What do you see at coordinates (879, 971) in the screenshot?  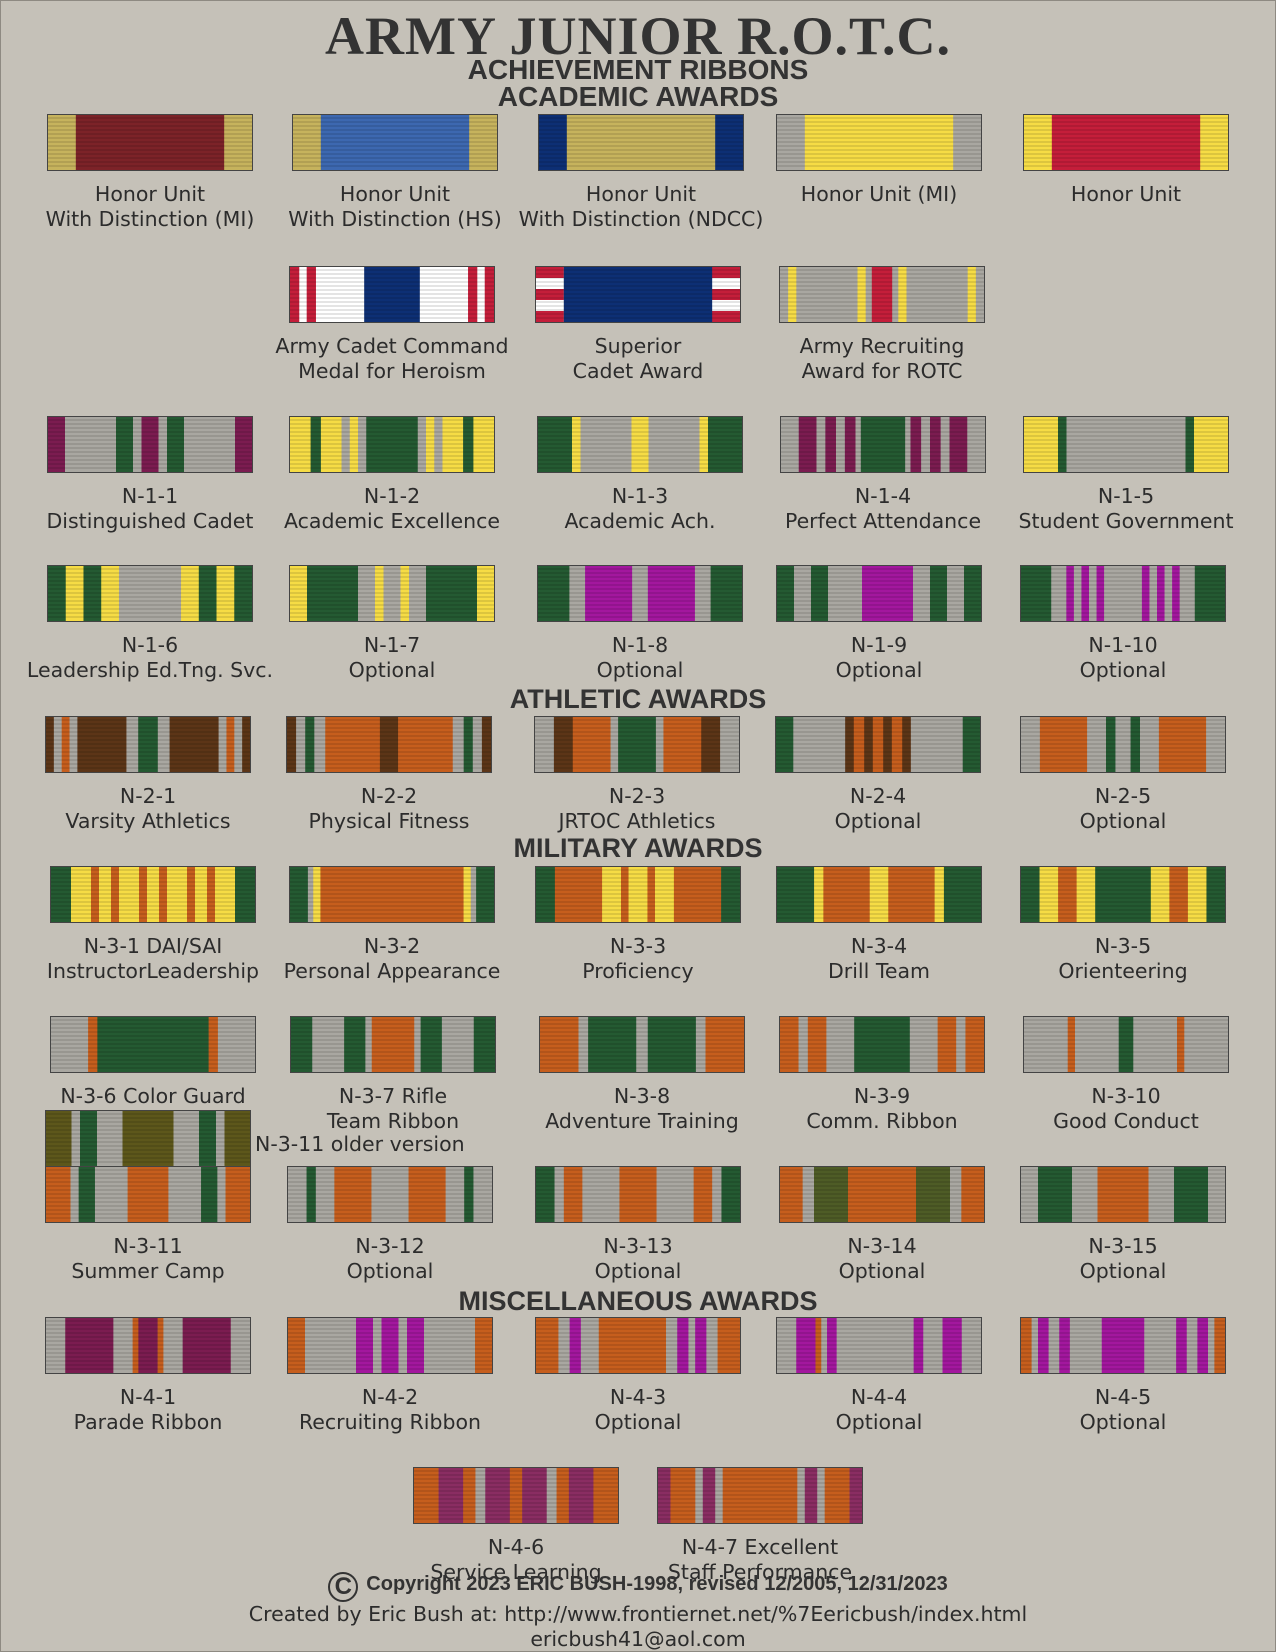 I see `ribbon-caption-line: Drill Team` at bounding box center [879, 971].